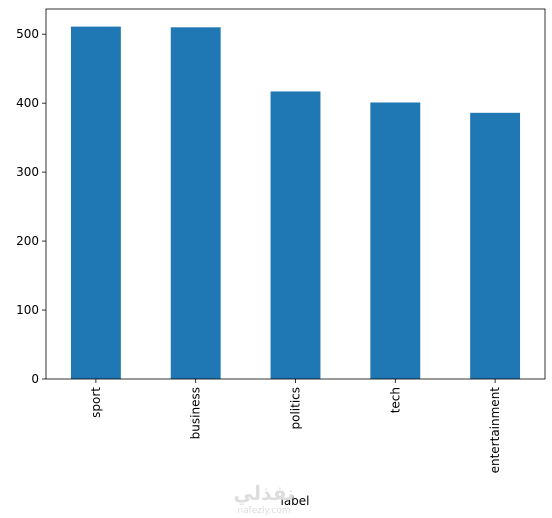  Describe the element at coordinates (27, 103) in the screenshot. I see `y-tick-label: 400` at that location.